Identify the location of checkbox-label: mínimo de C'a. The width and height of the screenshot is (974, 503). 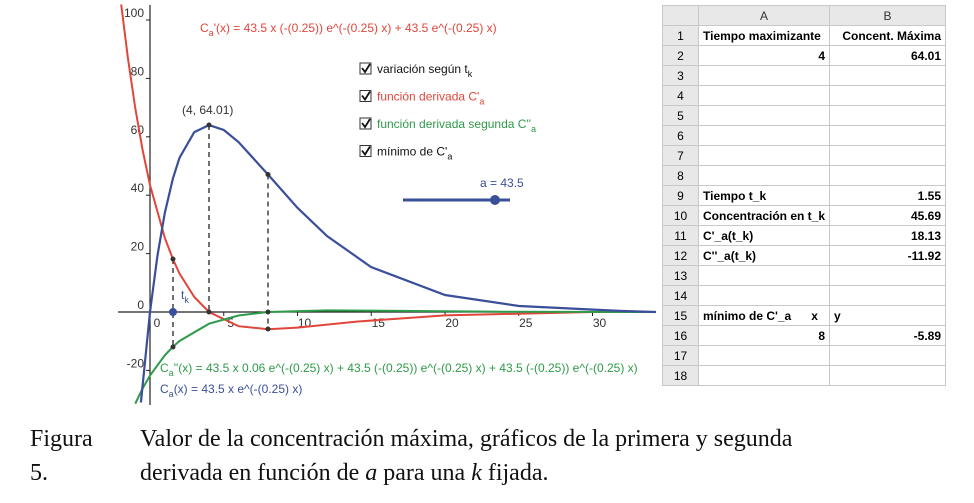
(414, 153).